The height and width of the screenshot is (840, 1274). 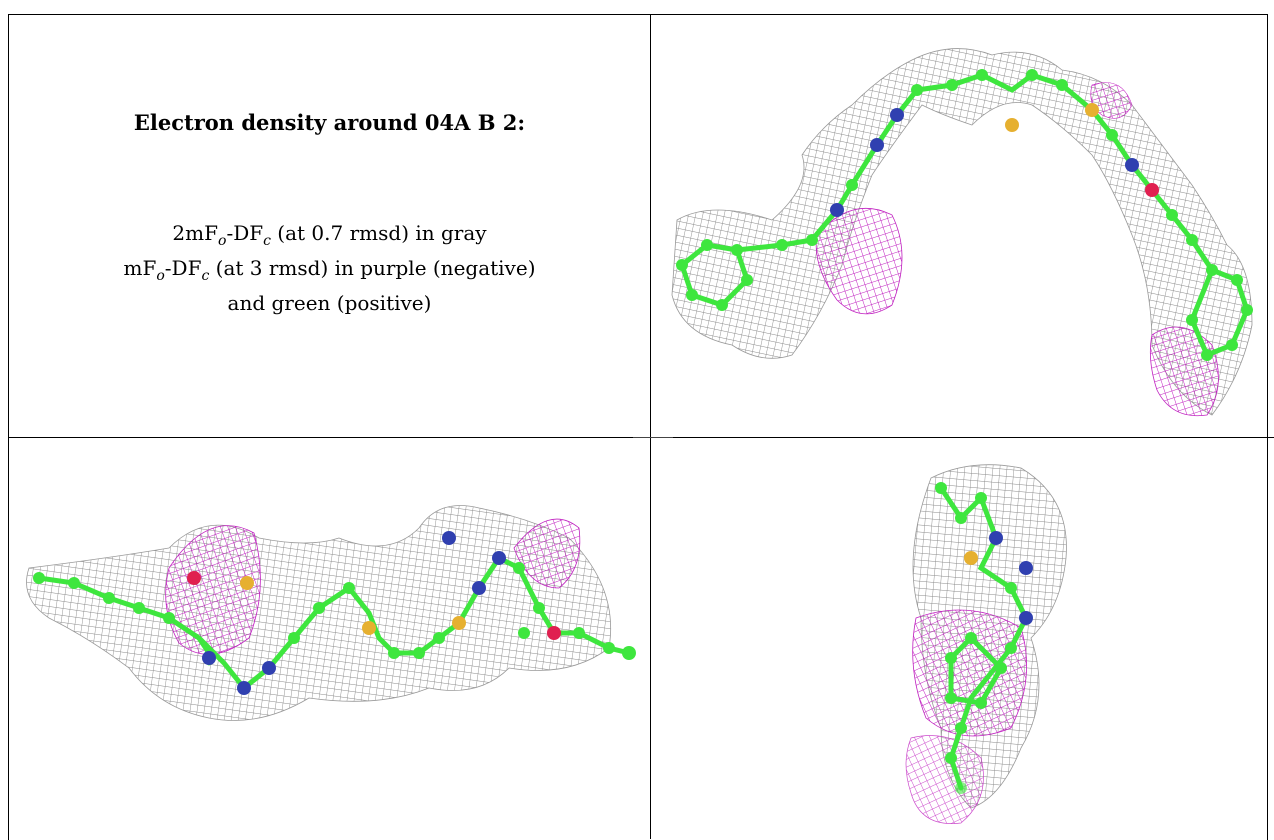 I want to click on caption-line-2fofc: 2mFo-DFc (at 0.7 rmsd) in gray, so click(x=329, y=235).